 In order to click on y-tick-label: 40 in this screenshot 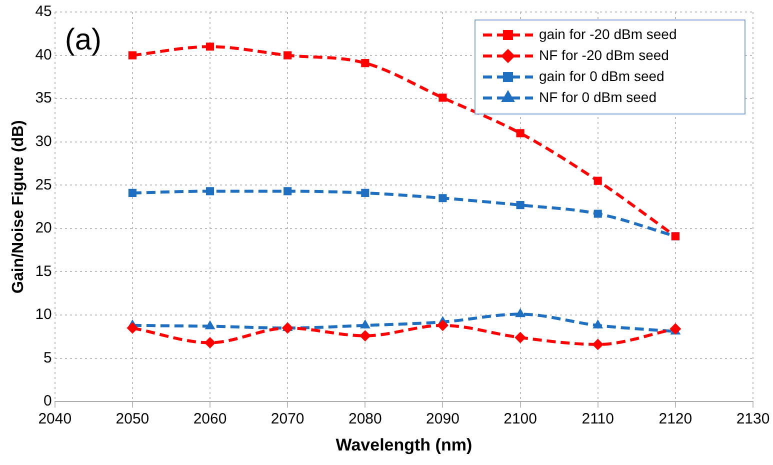, I will do `click(43, 55)`.